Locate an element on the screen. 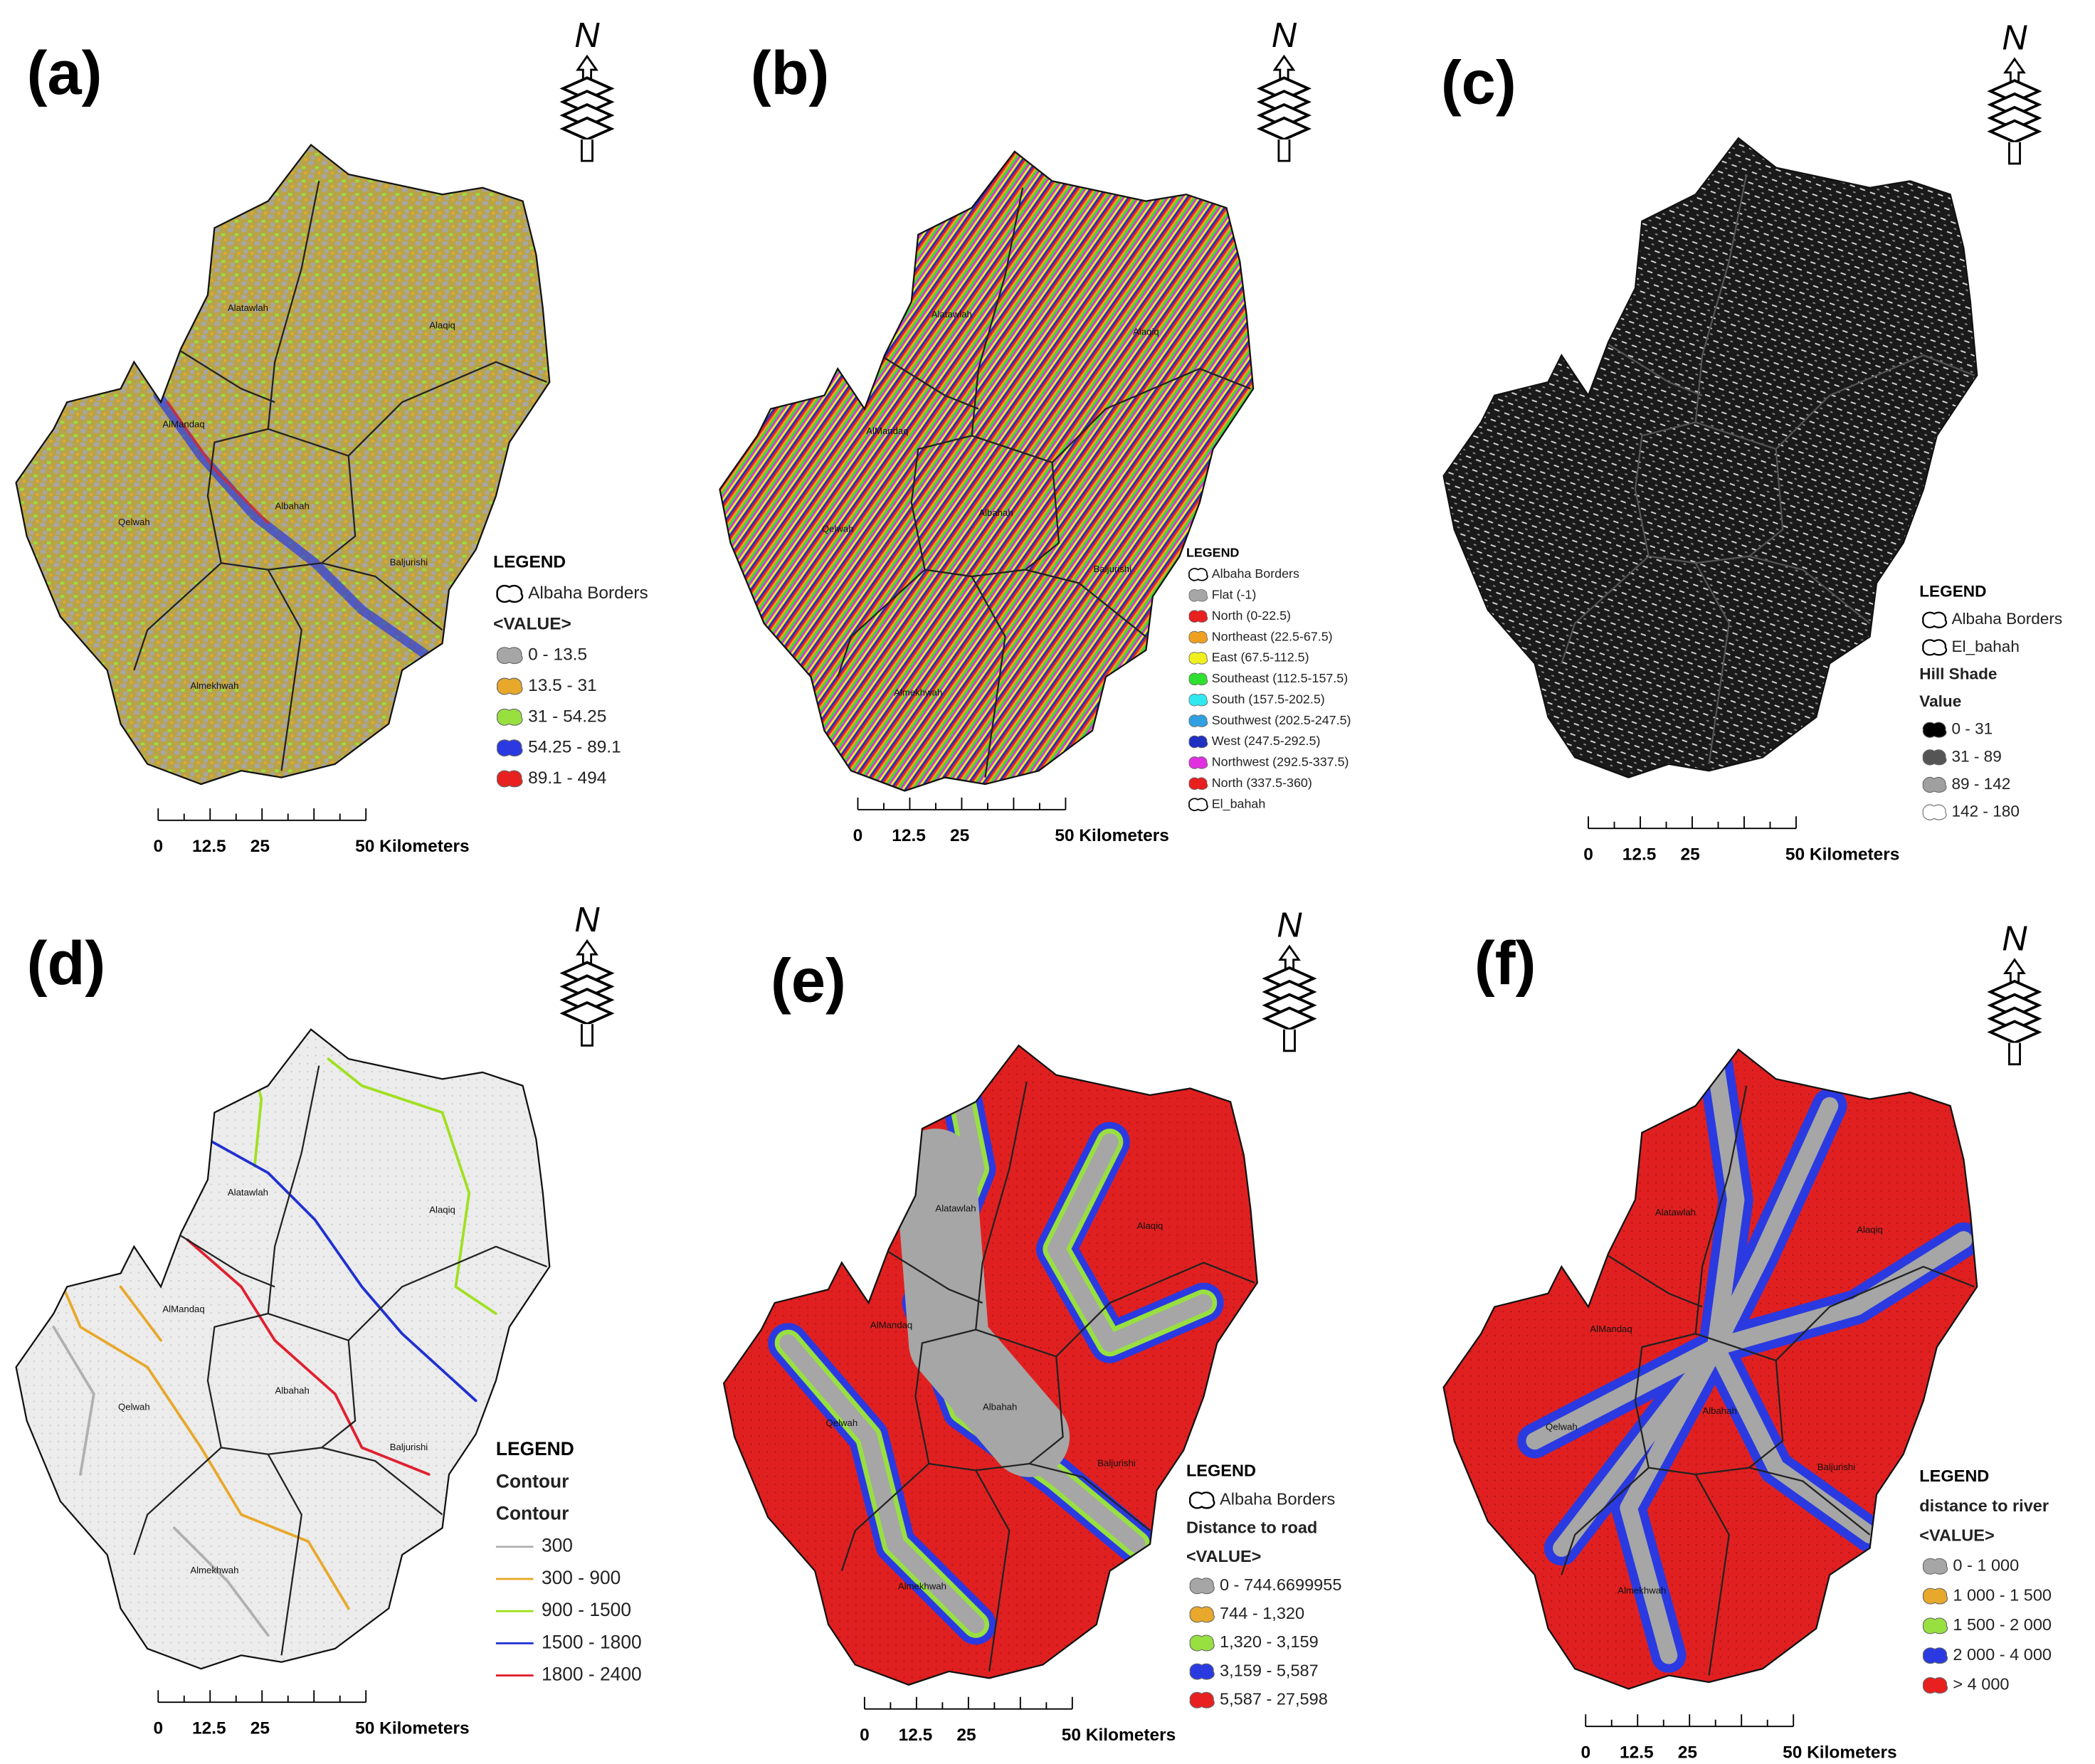  legend-label: 1 000 - 1 500 is located at coordinates (2002, 1594).